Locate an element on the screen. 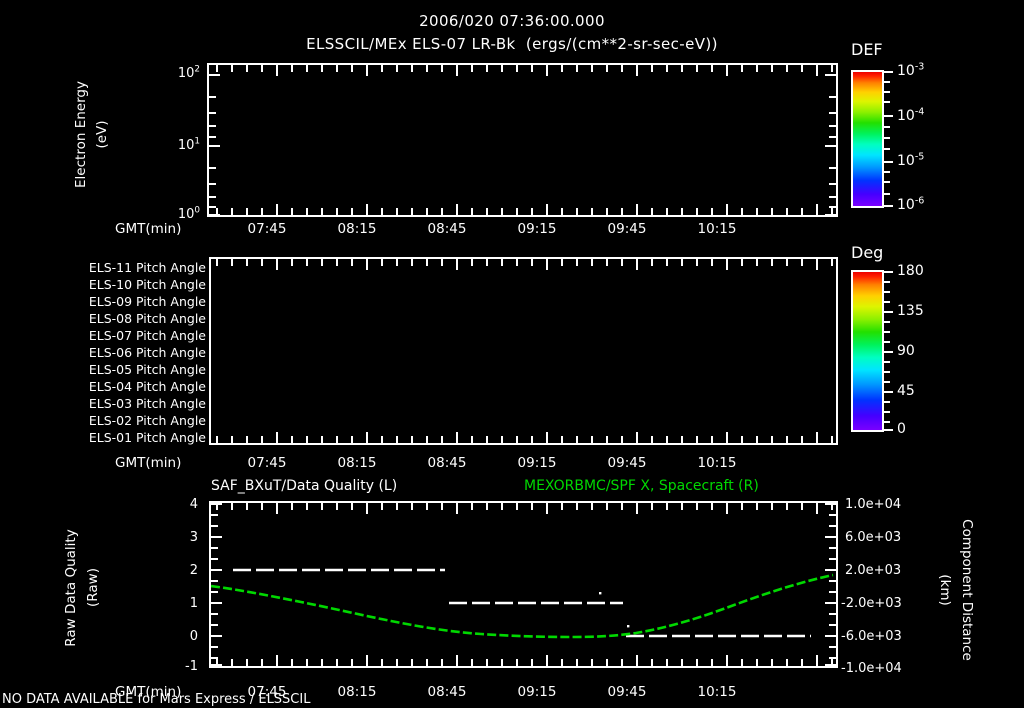 The height and width of the screenshot is (708, 1024). panel3-ylabel-right-line2: (km) is located at coordinates (945, 590).